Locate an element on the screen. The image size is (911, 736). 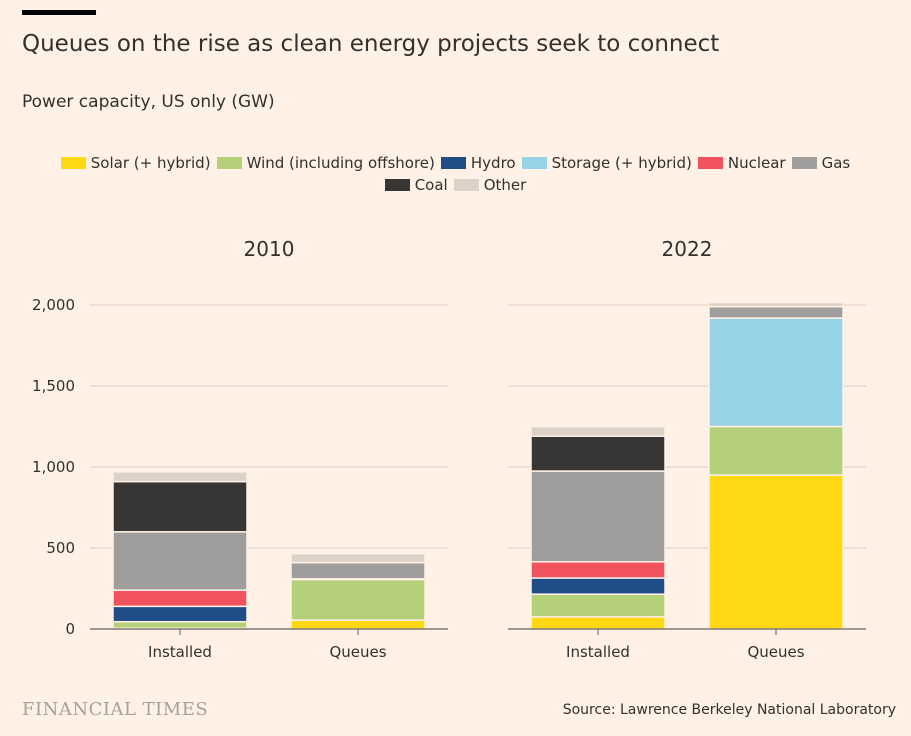
legend-item: Wind (including offshore) is located at coordinates (325, 163).